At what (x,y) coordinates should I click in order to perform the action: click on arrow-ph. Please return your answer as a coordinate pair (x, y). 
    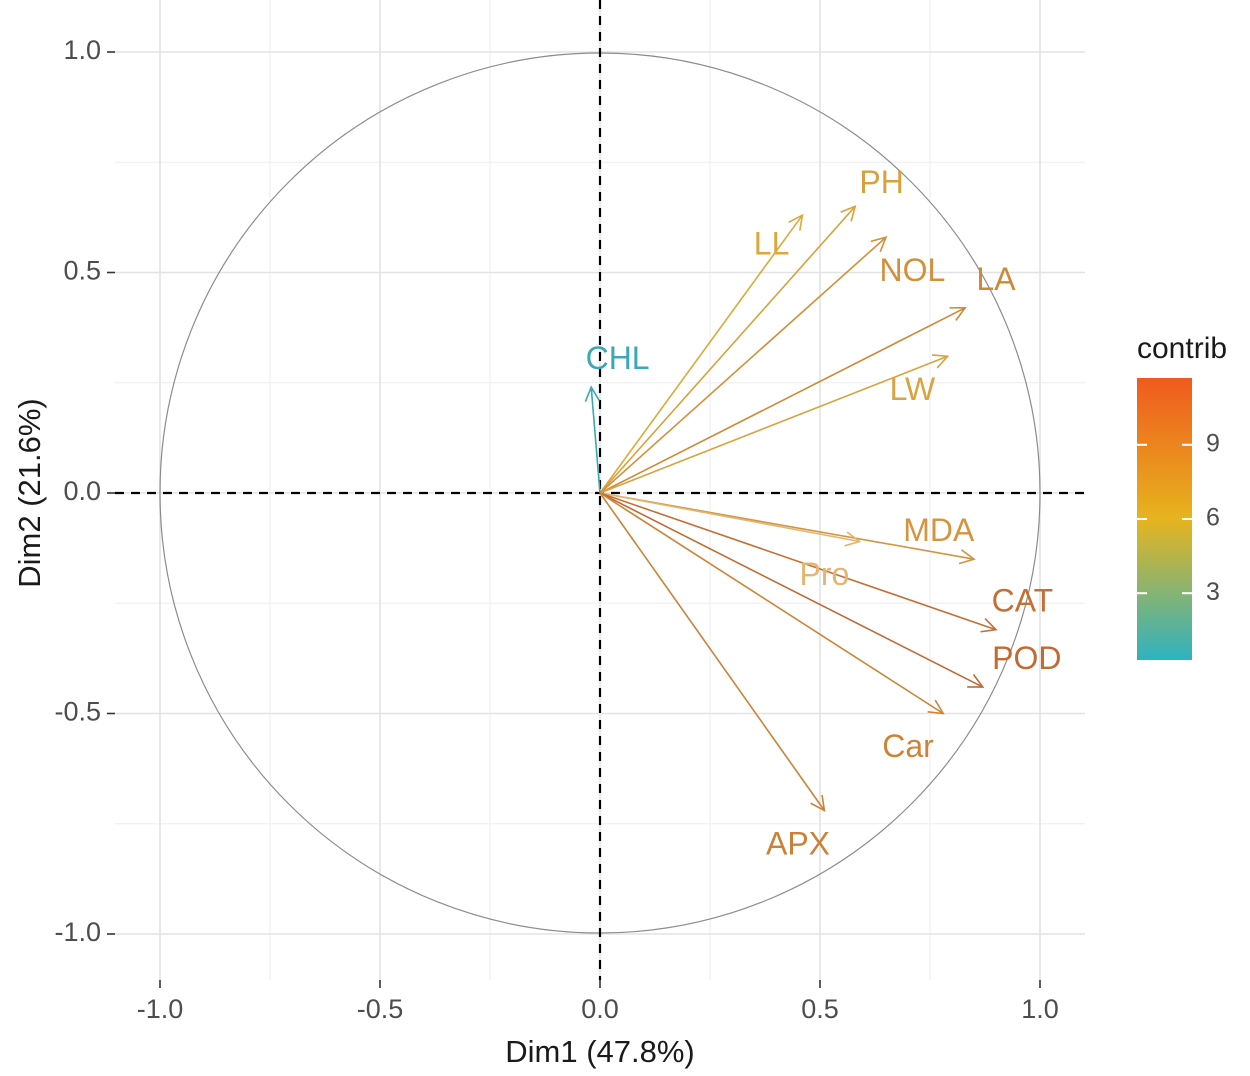
    Looking at the image, I should click on (728, 349).